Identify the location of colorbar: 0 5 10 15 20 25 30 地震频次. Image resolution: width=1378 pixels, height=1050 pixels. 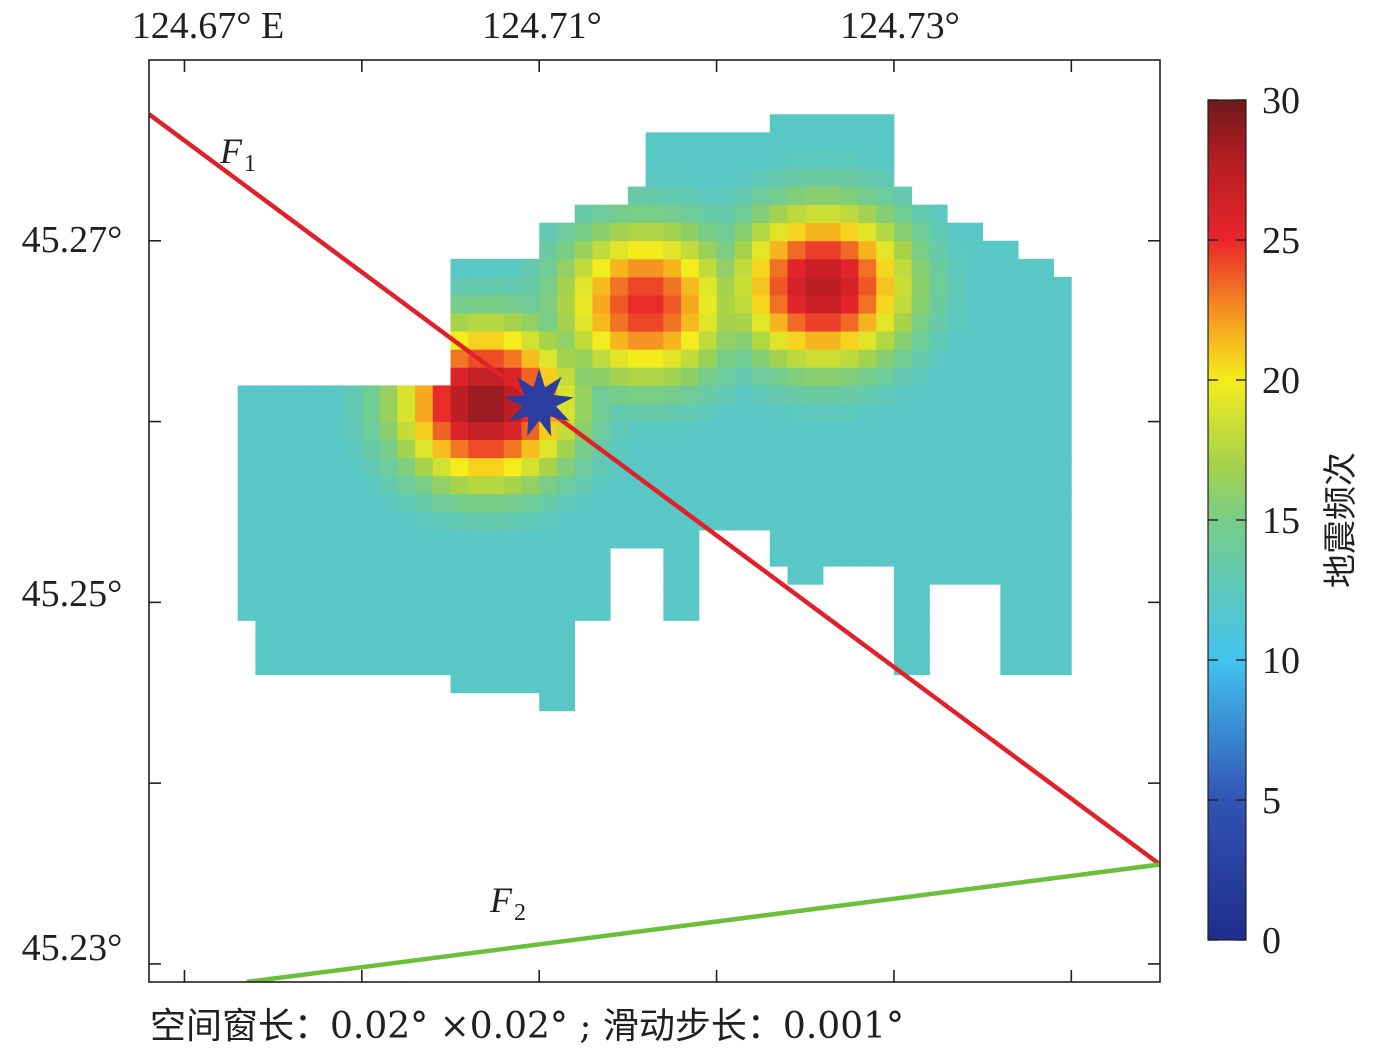
(1284, 521).